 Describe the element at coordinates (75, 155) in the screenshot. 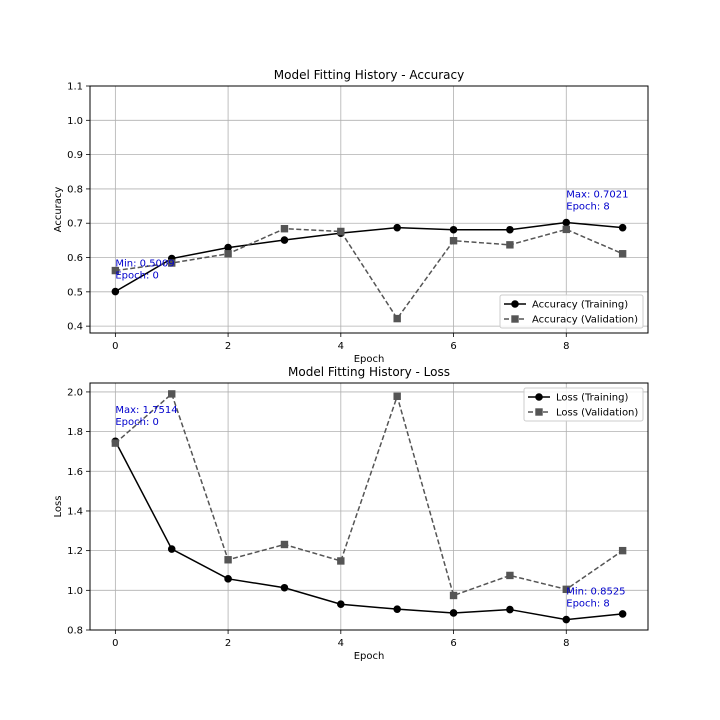

I see `y-tick-label: 0.9` at that location.